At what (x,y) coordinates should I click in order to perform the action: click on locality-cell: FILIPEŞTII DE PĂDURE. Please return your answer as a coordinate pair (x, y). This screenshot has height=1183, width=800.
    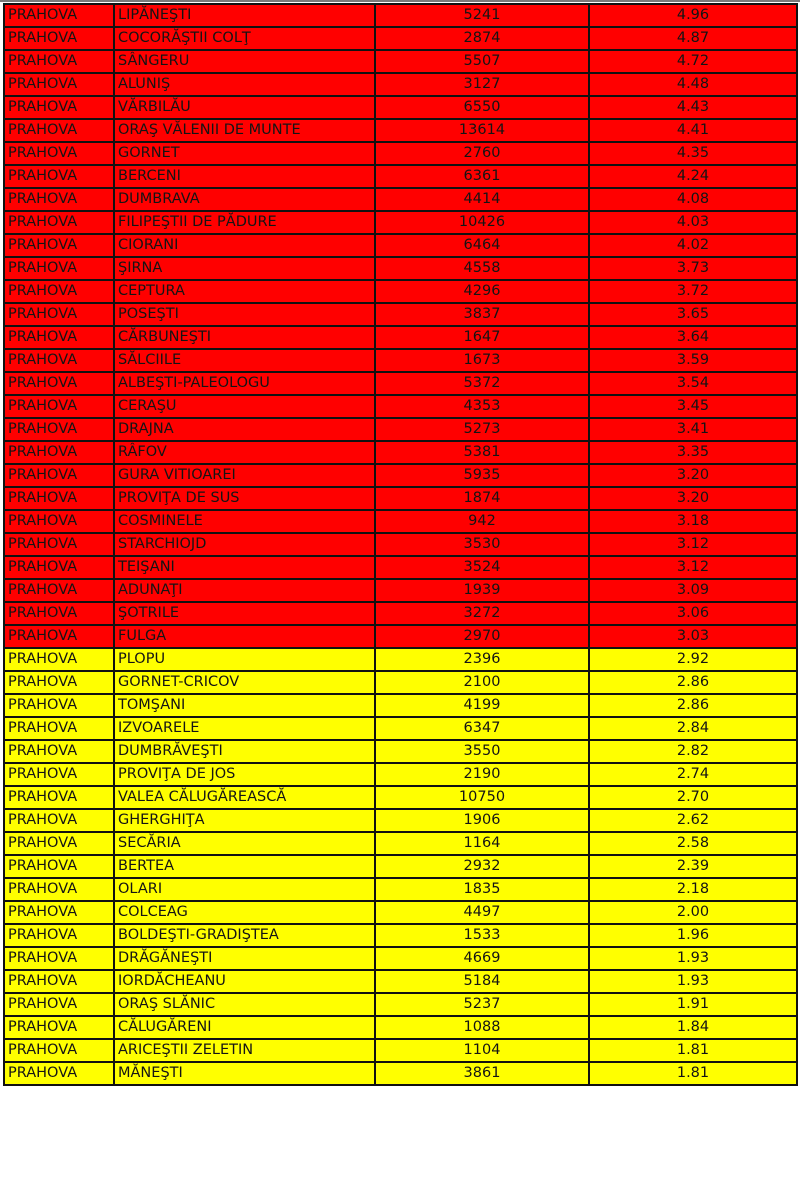
    Looking at the image, I should click on (244, 222).